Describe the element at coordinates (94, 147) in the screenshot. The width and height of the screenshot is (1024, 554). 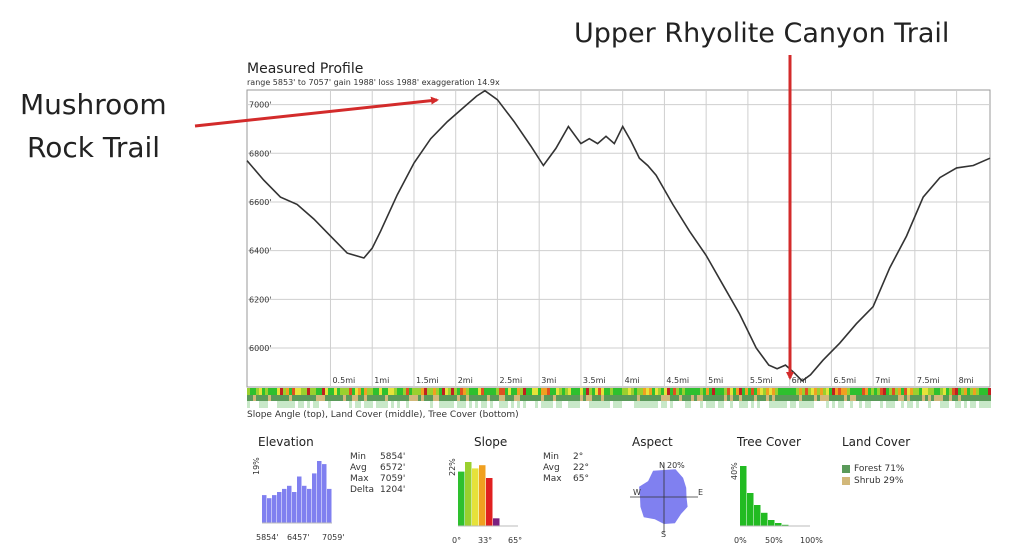
I see `annotation-mushroom-line2: Rock Trail` at that location.